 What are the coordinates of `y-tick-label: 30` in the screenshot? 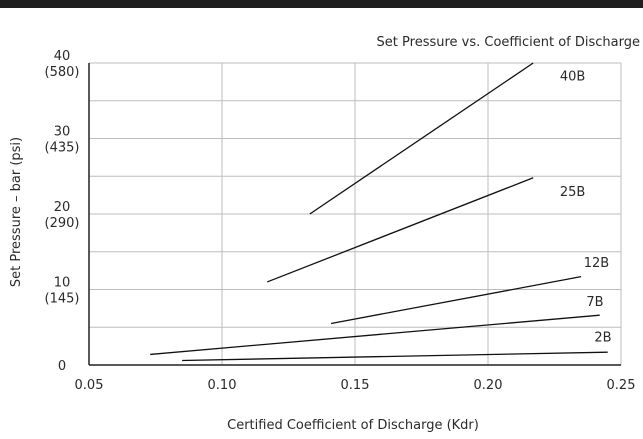 It's located at (62, 132).